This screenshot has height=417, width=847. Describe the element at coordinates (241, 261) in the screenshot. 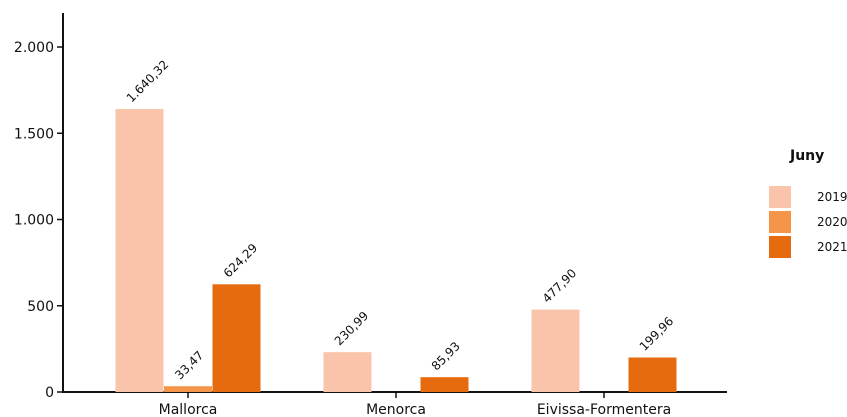

I see `data-label: 624,29` at that location.